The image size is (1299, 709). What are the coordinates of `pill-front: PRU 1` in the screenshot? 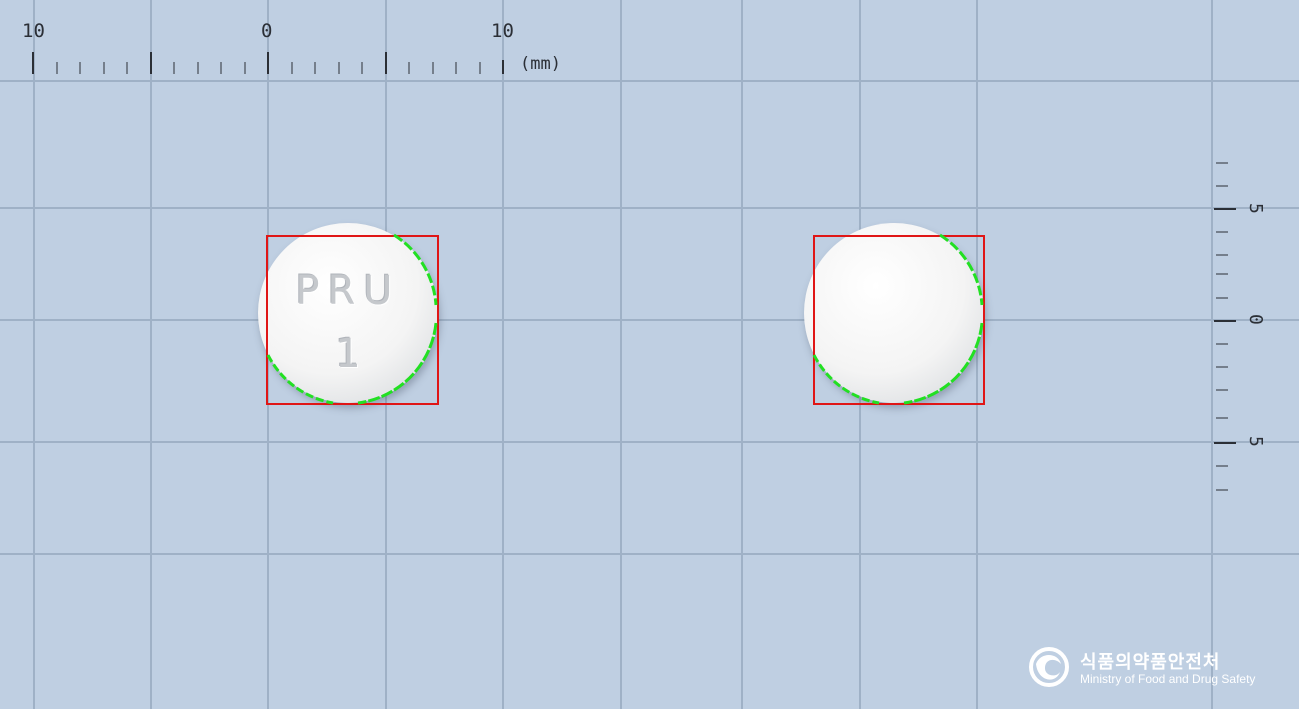 It's located at (348, 313).